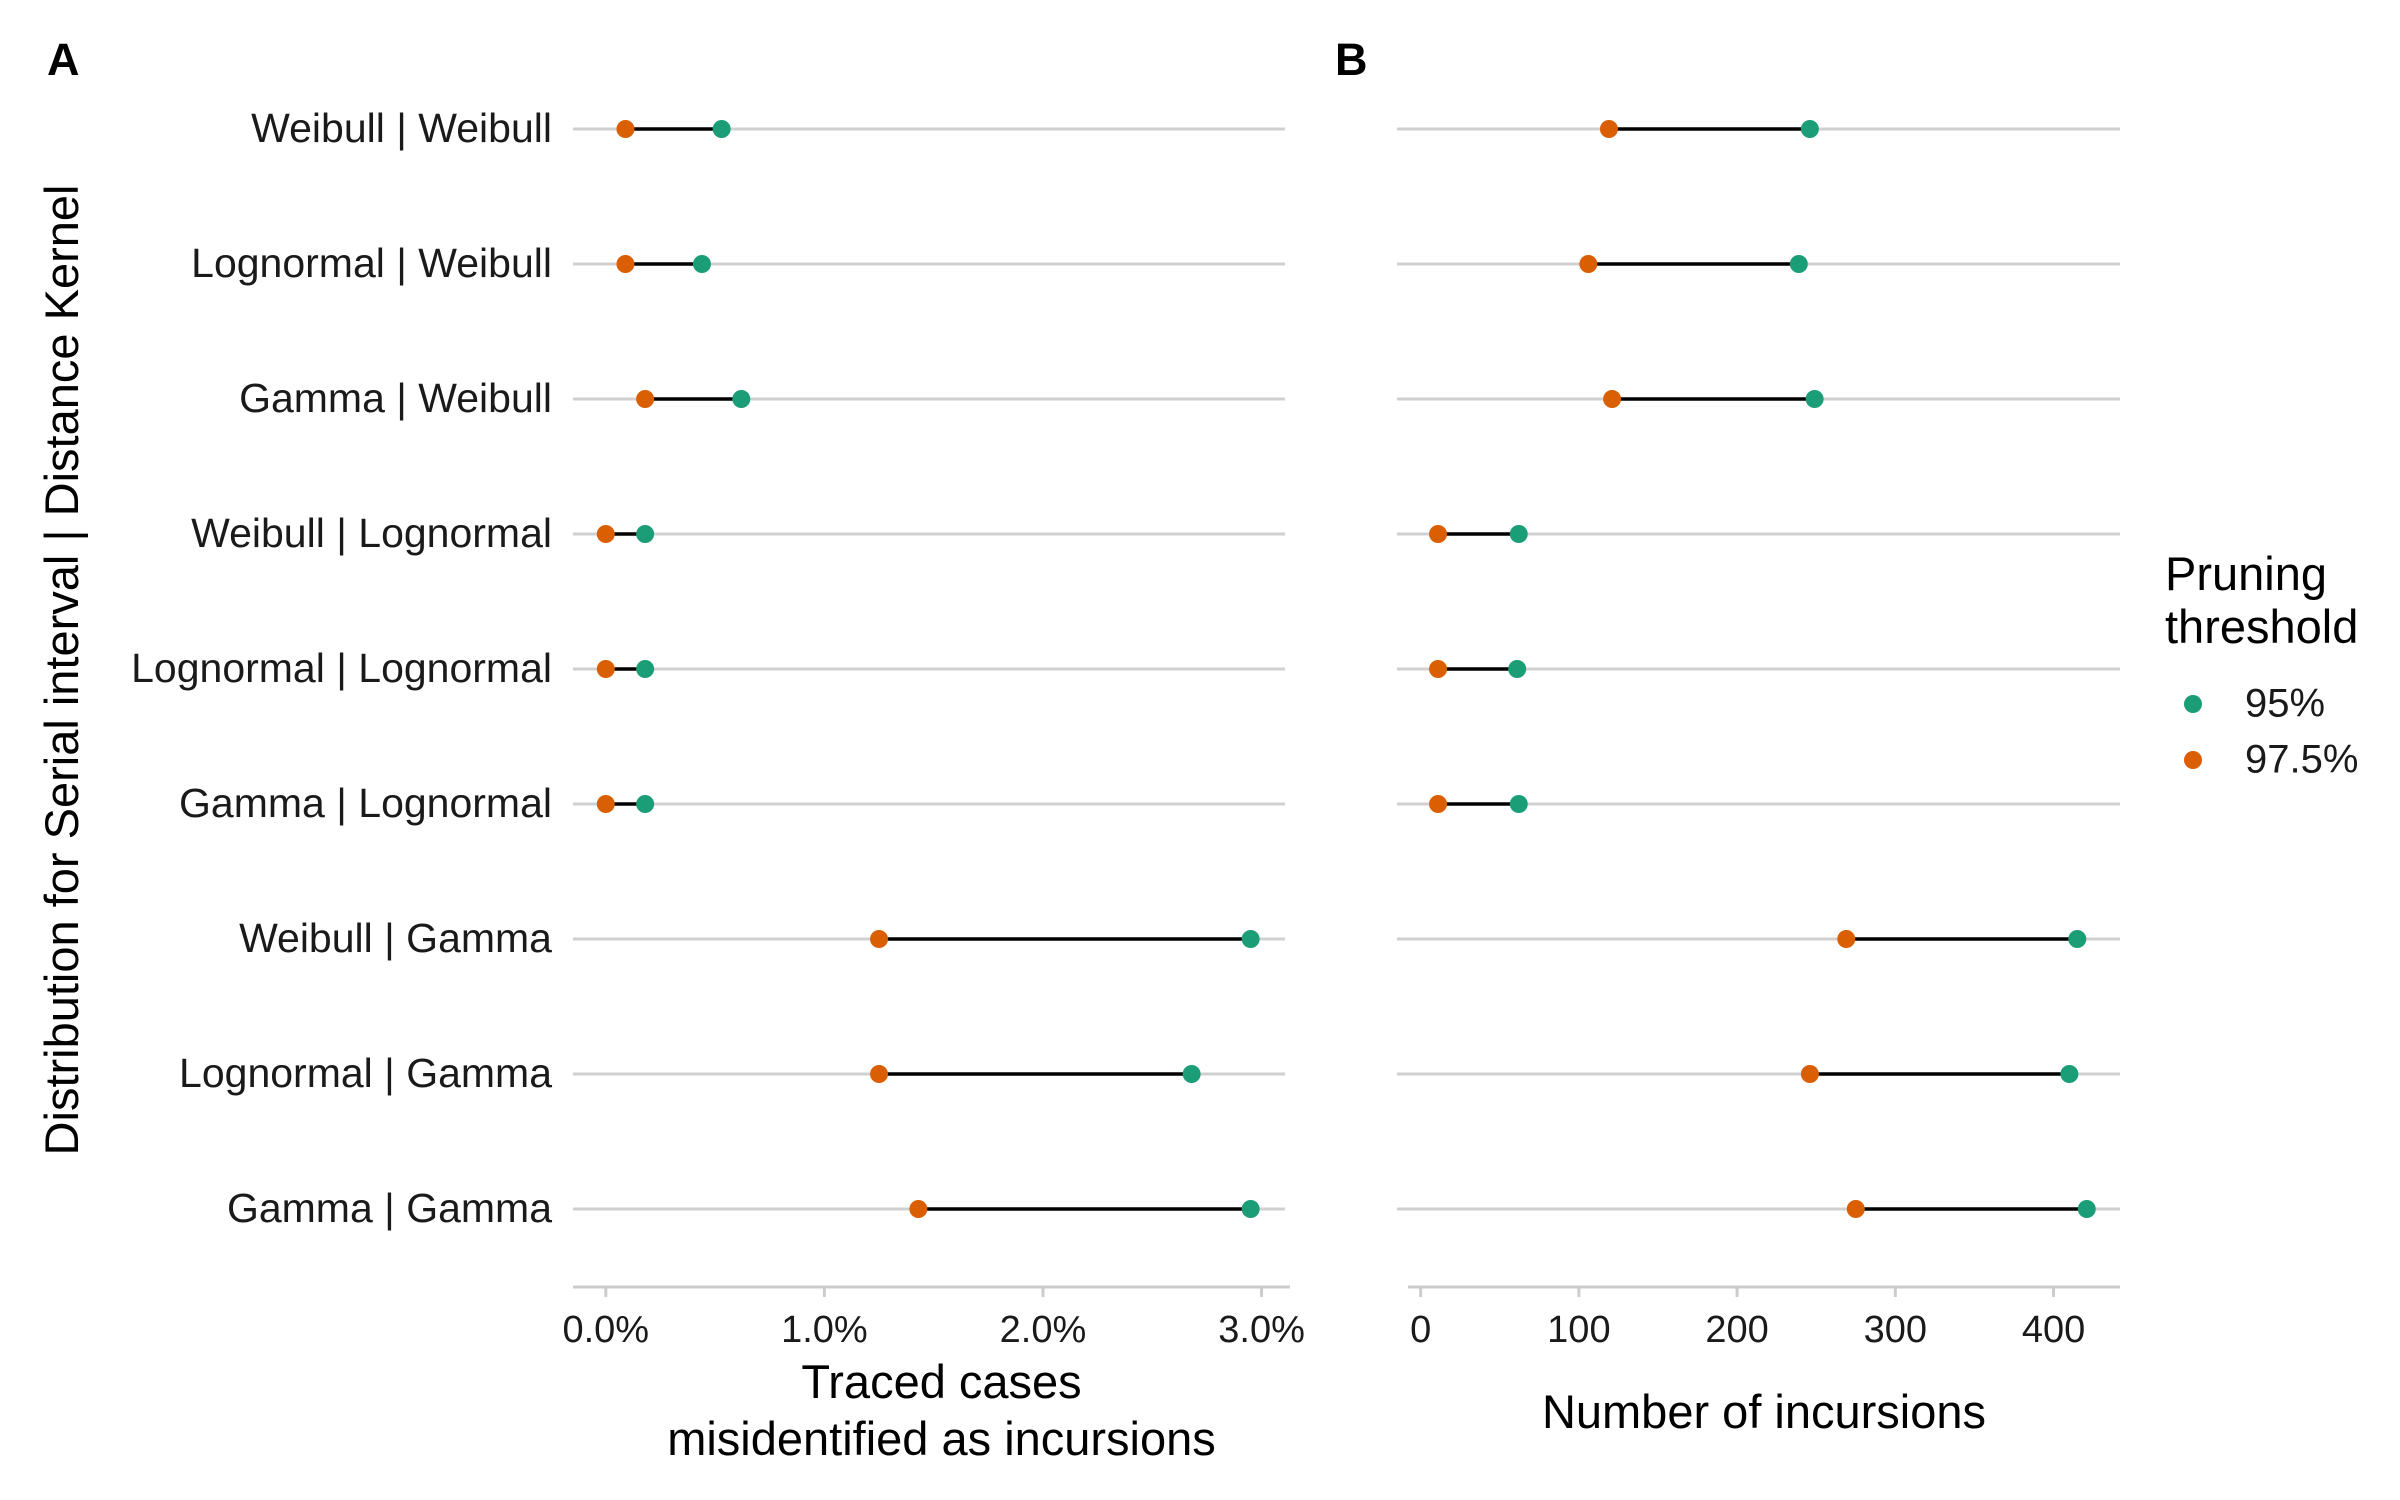 The height and width of the screenshot is (1500, 2400). Describe the element at coordinates (1736, 1330) in the screenshot. I see `x-tick-label: 200` at that location.